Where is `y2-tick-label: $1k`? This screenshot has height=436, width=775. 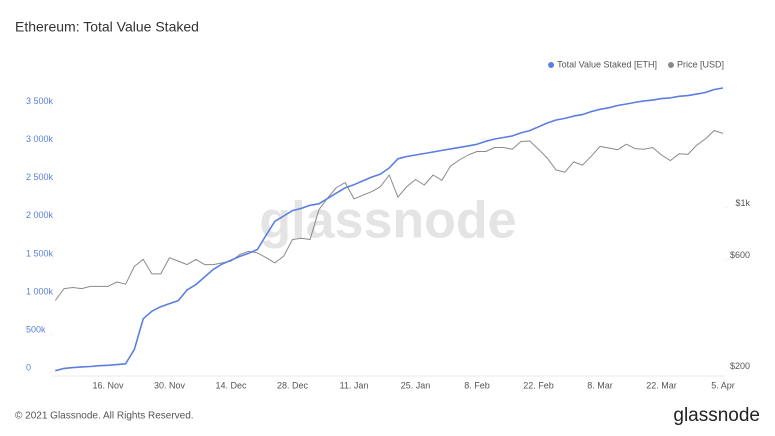
y2-tick-label: $1k is located at coordinates (742, 203).